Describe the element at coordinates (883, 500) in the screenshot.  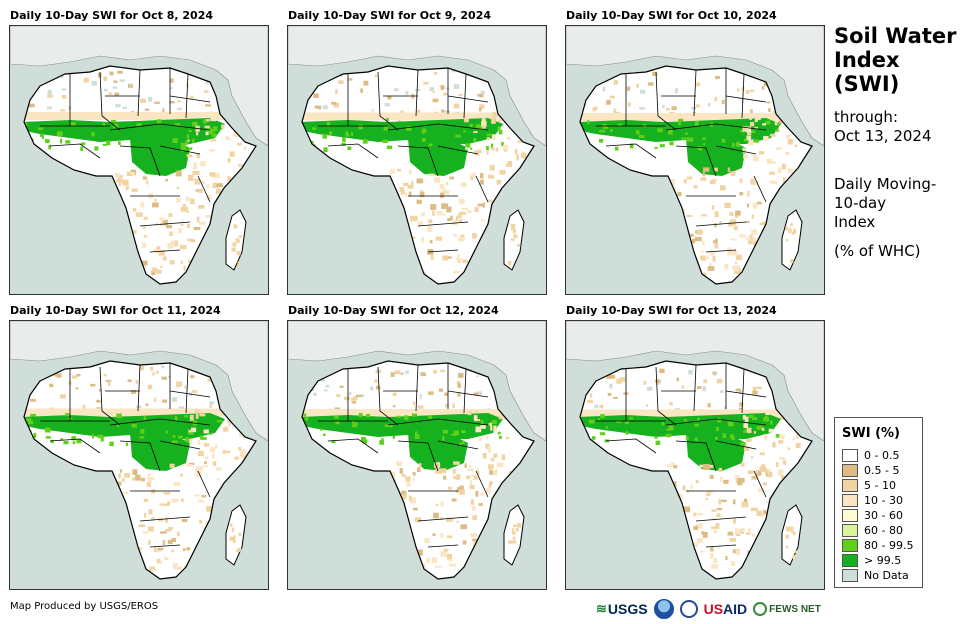
I see `legend-label: 10 - 30` at that location.